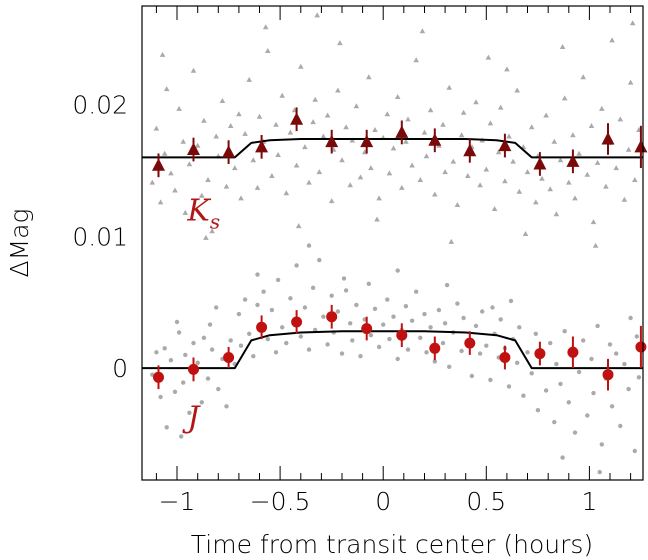  Describe the element at coordinates (203, 214) in the screenshot. I see `band-label: Ks` at that location.